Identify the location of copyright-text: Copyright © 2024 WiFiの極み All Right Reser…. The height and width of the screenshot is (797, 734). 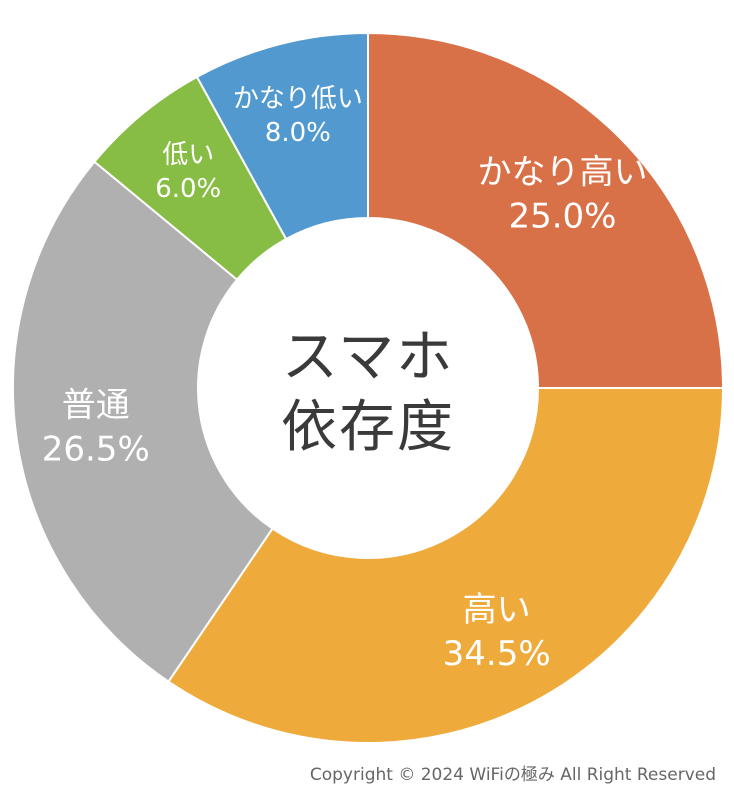
(512, 775).